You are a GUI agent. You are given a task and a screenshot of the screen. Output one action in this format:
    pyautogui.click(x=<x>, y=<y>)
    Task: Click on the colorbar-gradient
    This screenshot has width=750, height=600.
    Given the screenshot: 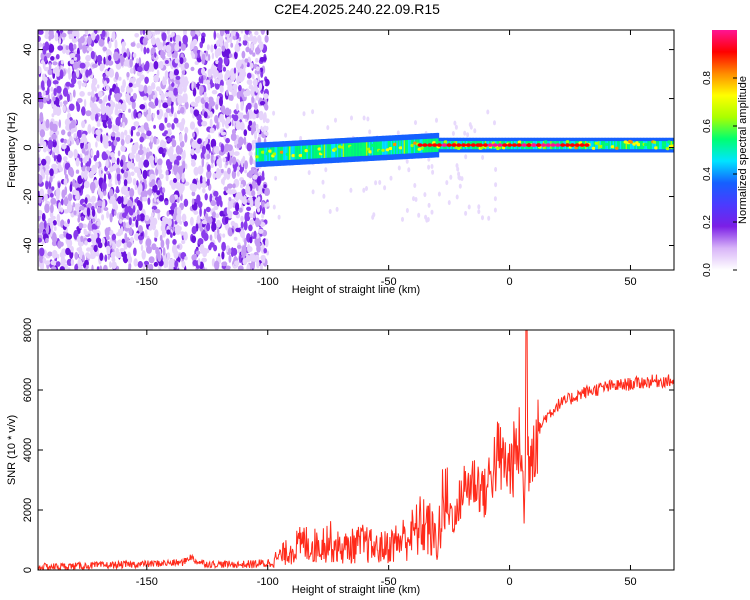 What is the action you would take?
    pyautogui.click(x=724, y=150)
    